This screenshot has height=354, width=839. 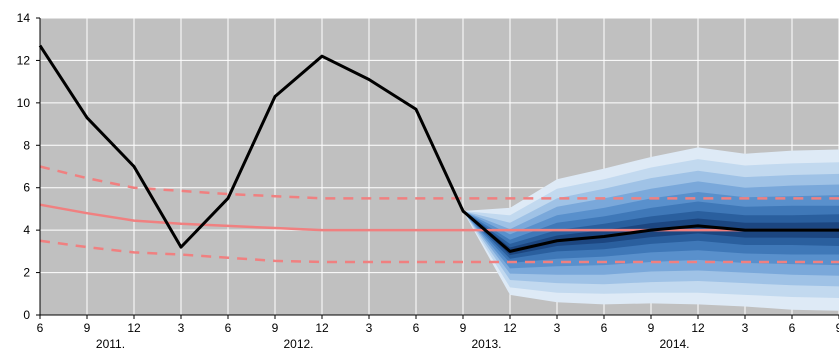 What do you see at coordinates (298, 344) in the screenshot?
I see `x-year-label: 2012.` at bounding box center [298, 344].